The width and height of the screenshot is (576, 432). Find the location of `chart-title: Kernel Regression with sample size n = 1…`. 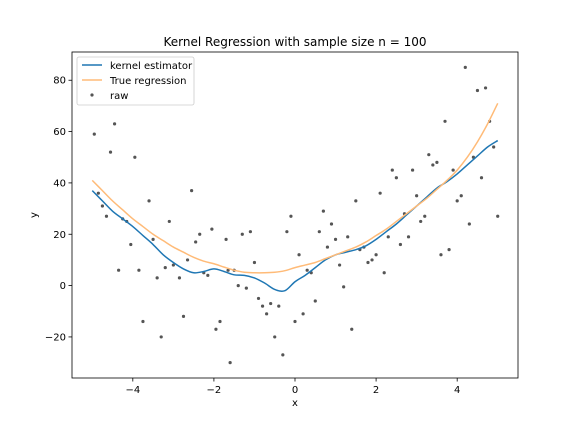

chart-title: Kernel Regression with sample size n = 1… is located at coordinates (295, 42).